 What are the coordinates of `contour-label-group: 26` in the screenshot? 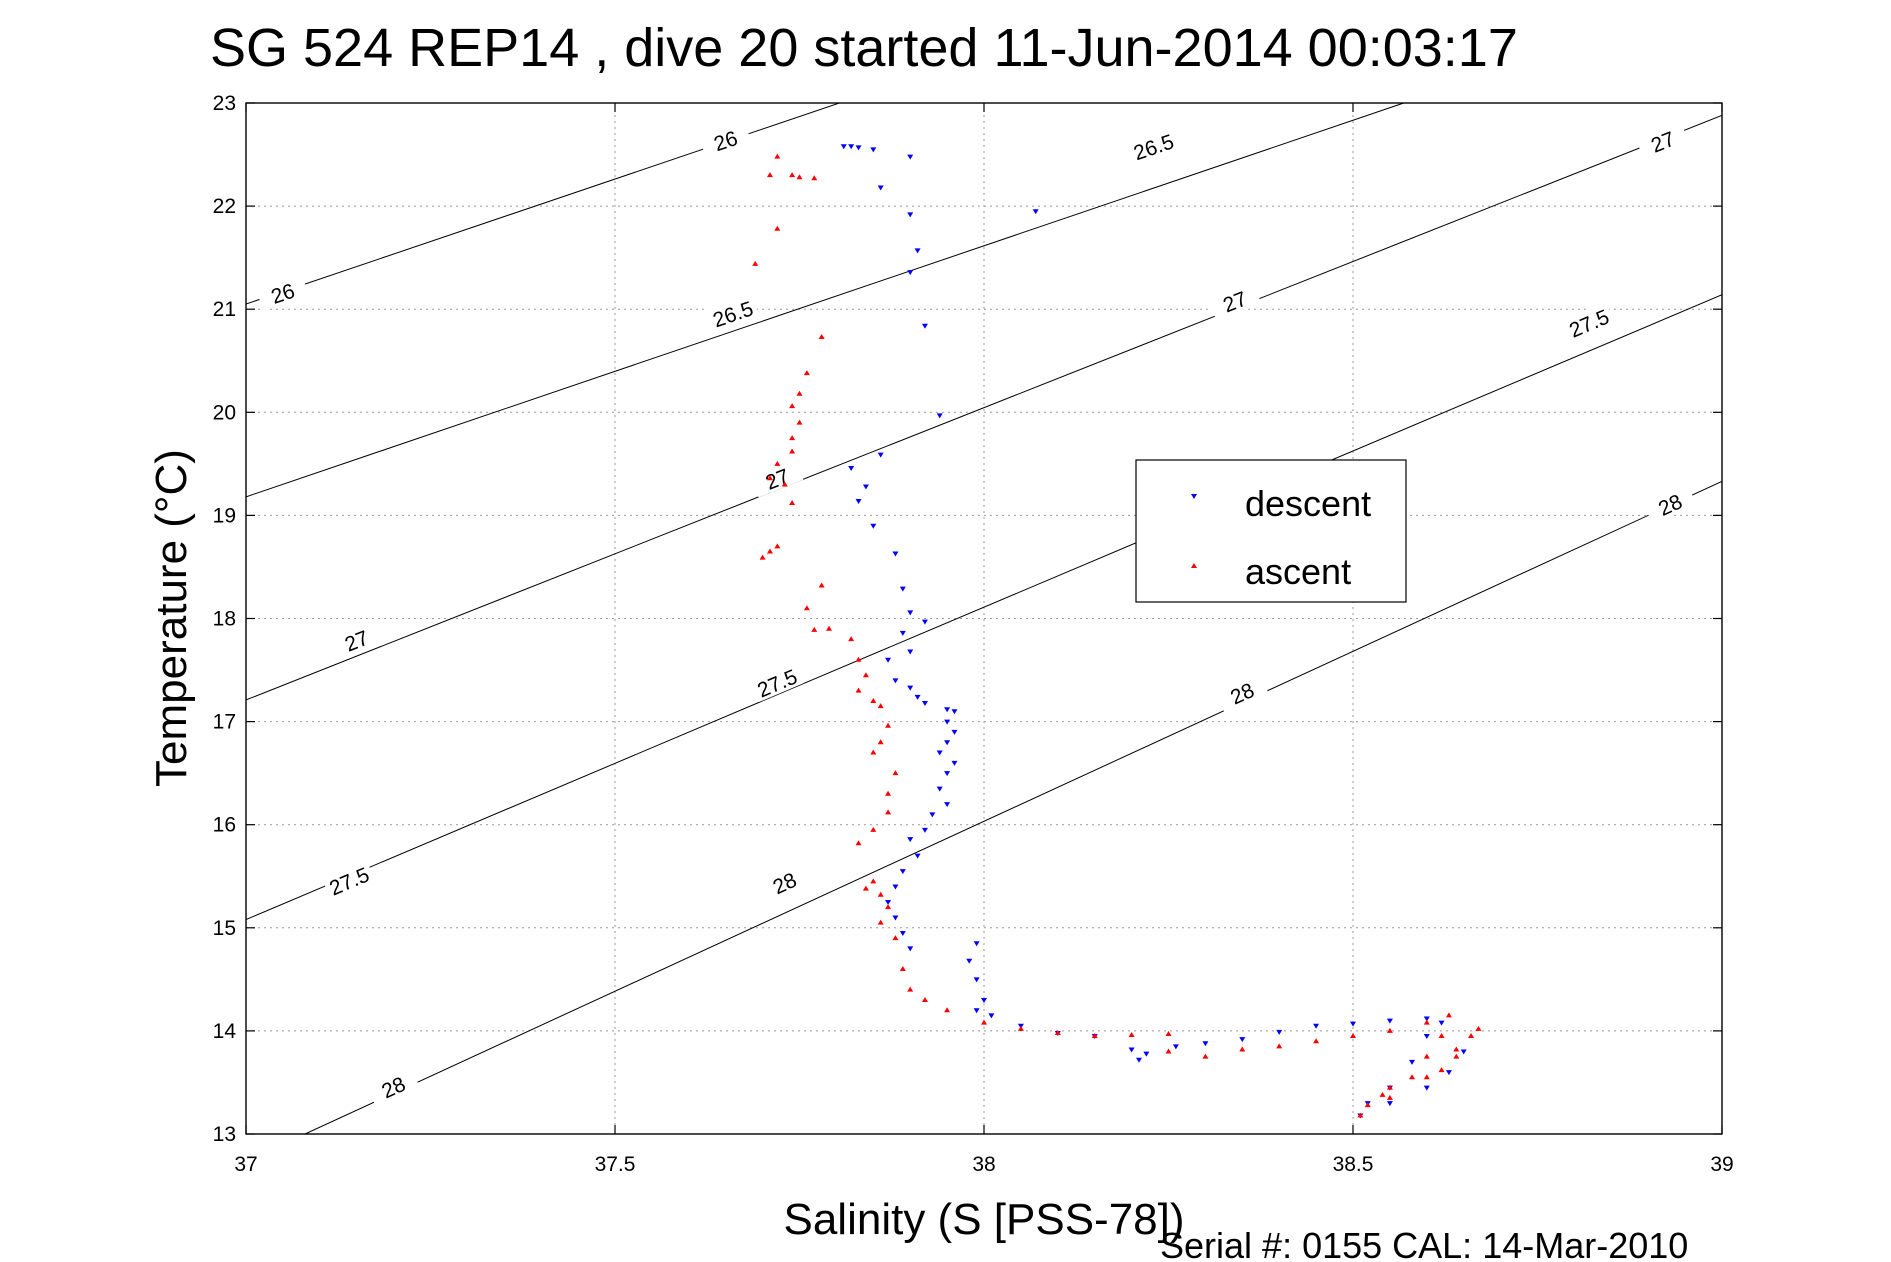 It's located at (282, 291).